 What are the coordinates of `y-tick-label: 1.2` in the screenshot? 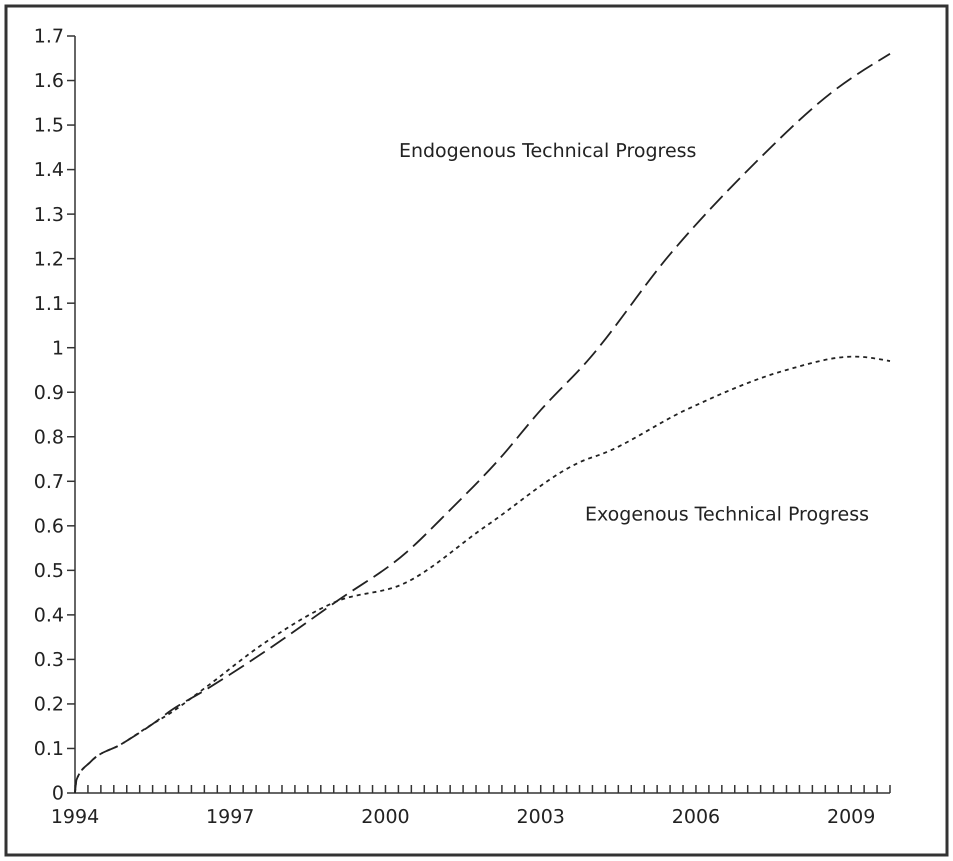 It's located at (49, 259).